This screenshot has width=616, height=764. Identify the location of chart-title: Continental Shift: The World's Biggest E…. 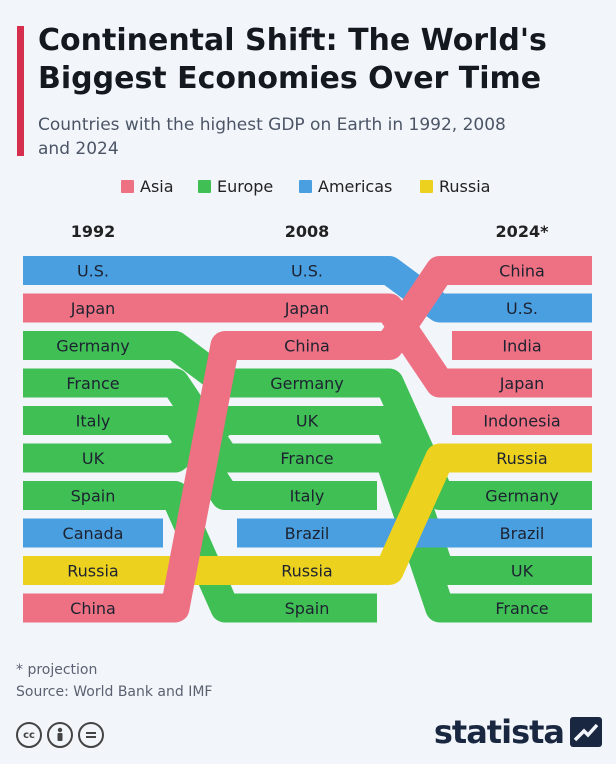
(292, 59).